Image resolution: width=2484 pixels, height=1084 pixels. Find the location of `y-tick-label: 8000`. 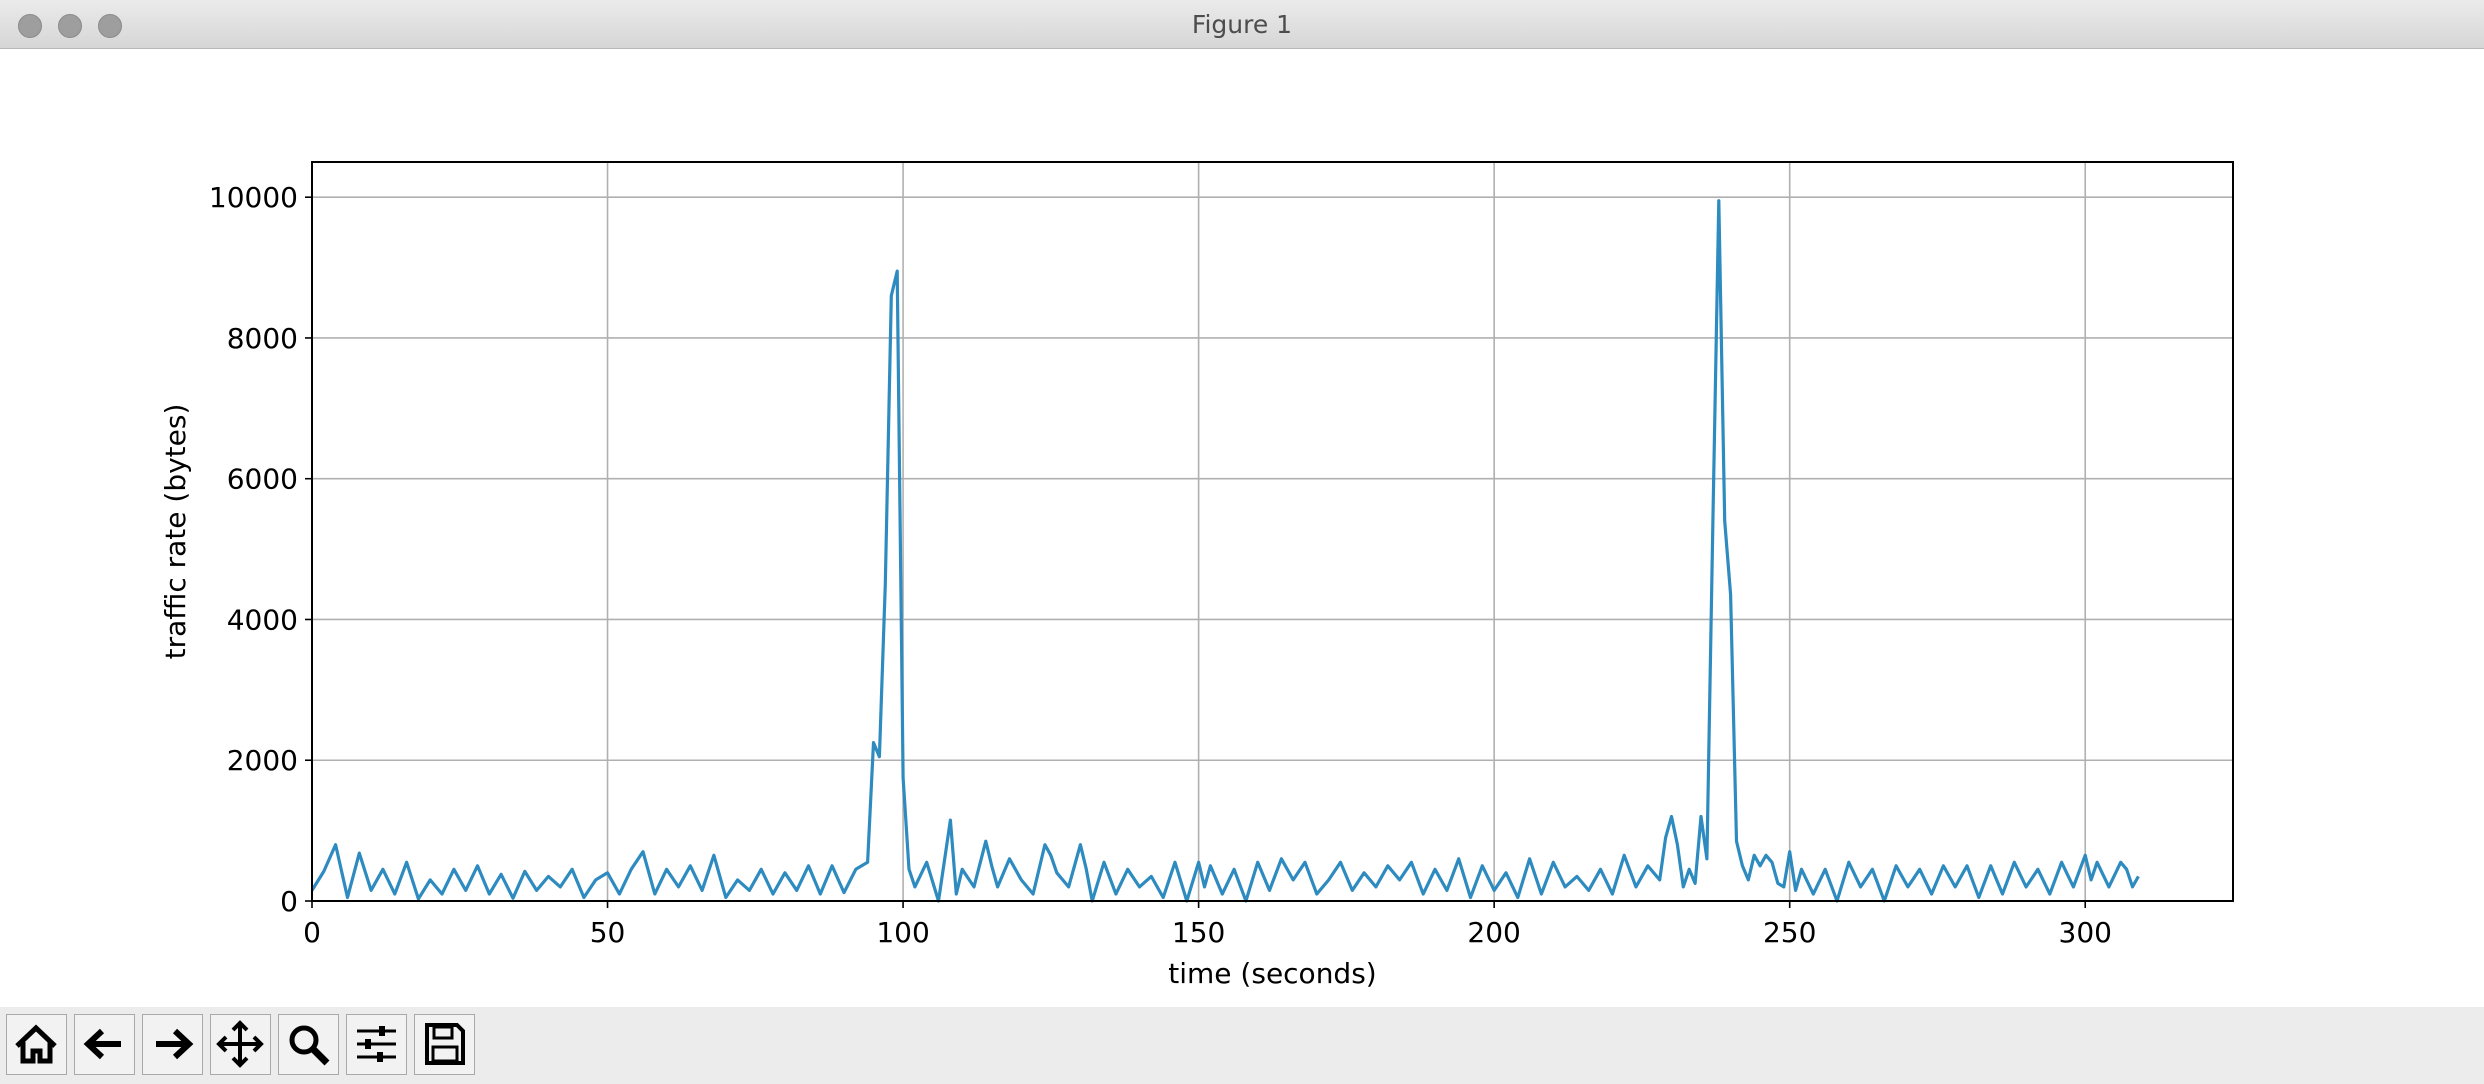

y-tick-label: 8000 is located at coordinates (262, 338).